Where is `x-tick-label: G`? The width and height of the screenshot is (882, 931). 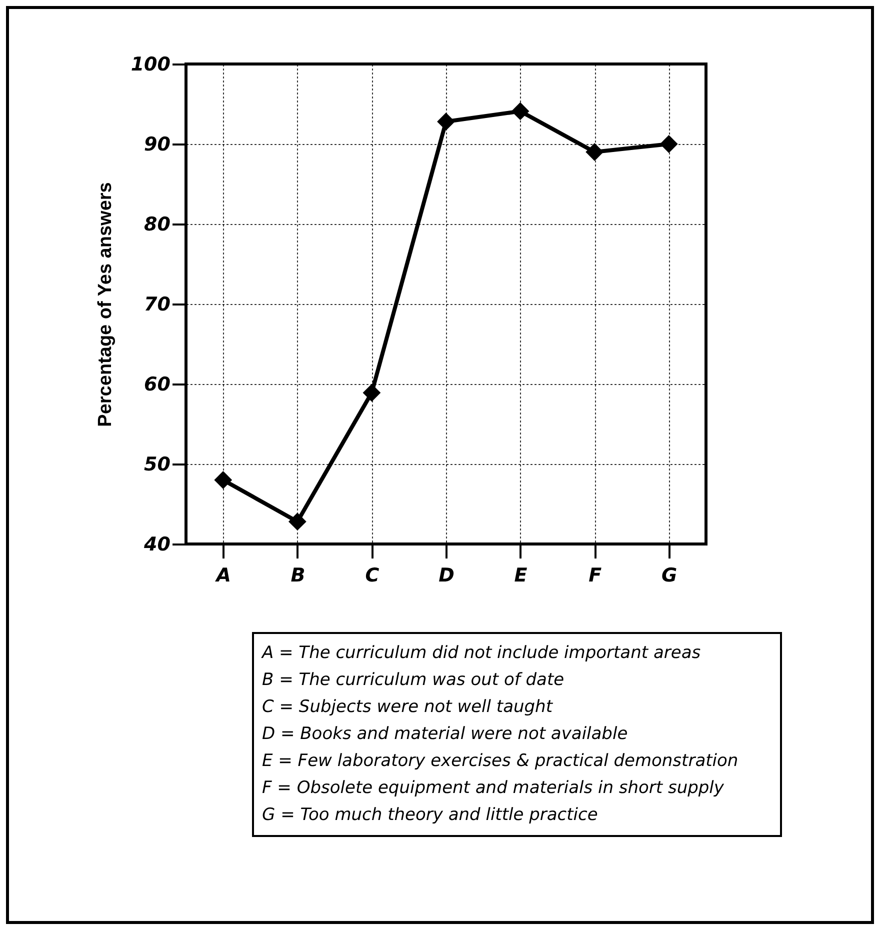
x-tick-label: G is located at coordinates (670, 575).